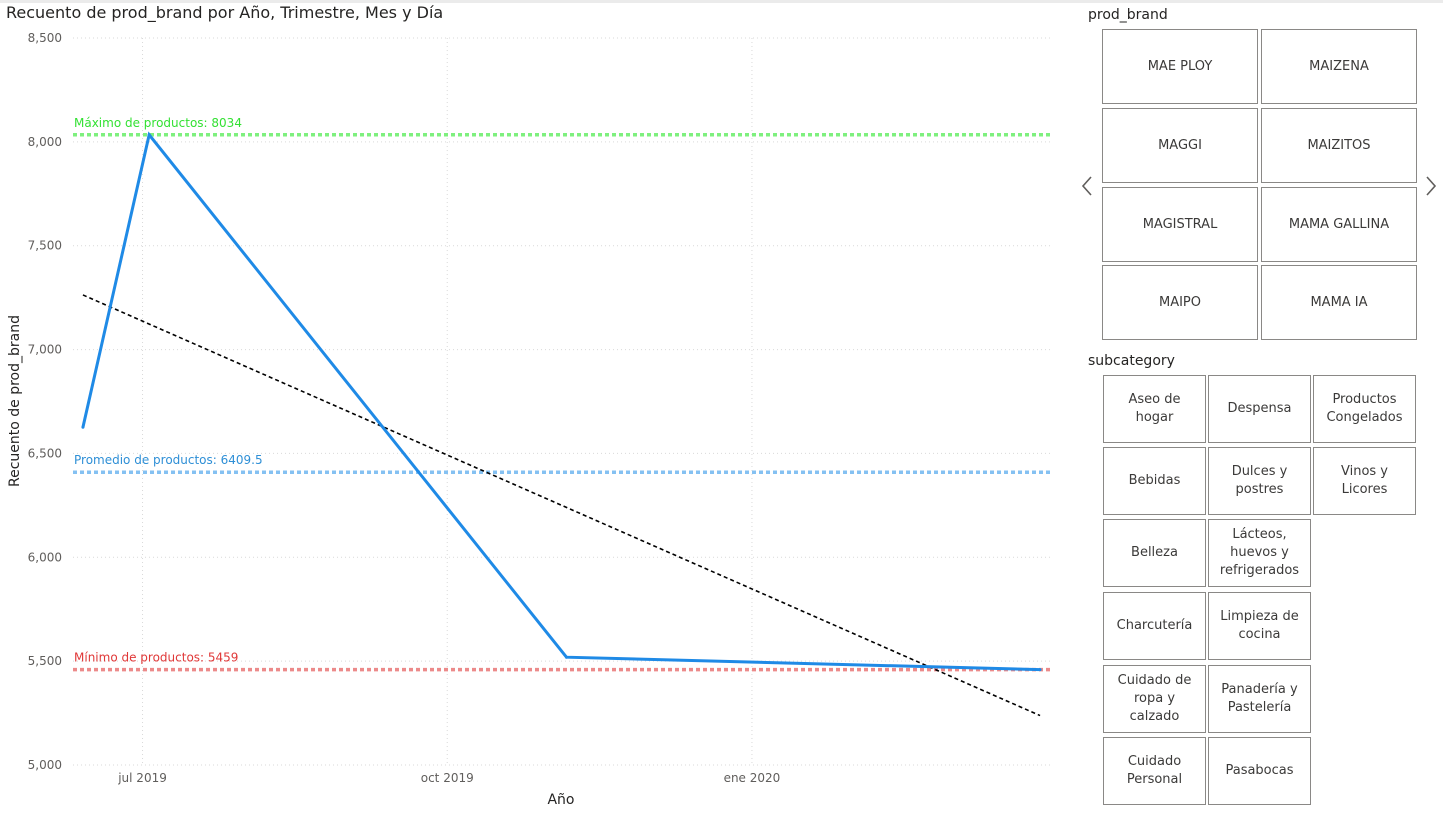 This screenshot has width=1443, height=813. I want to click on y-tick-label: 7,500, so click(45, 246).